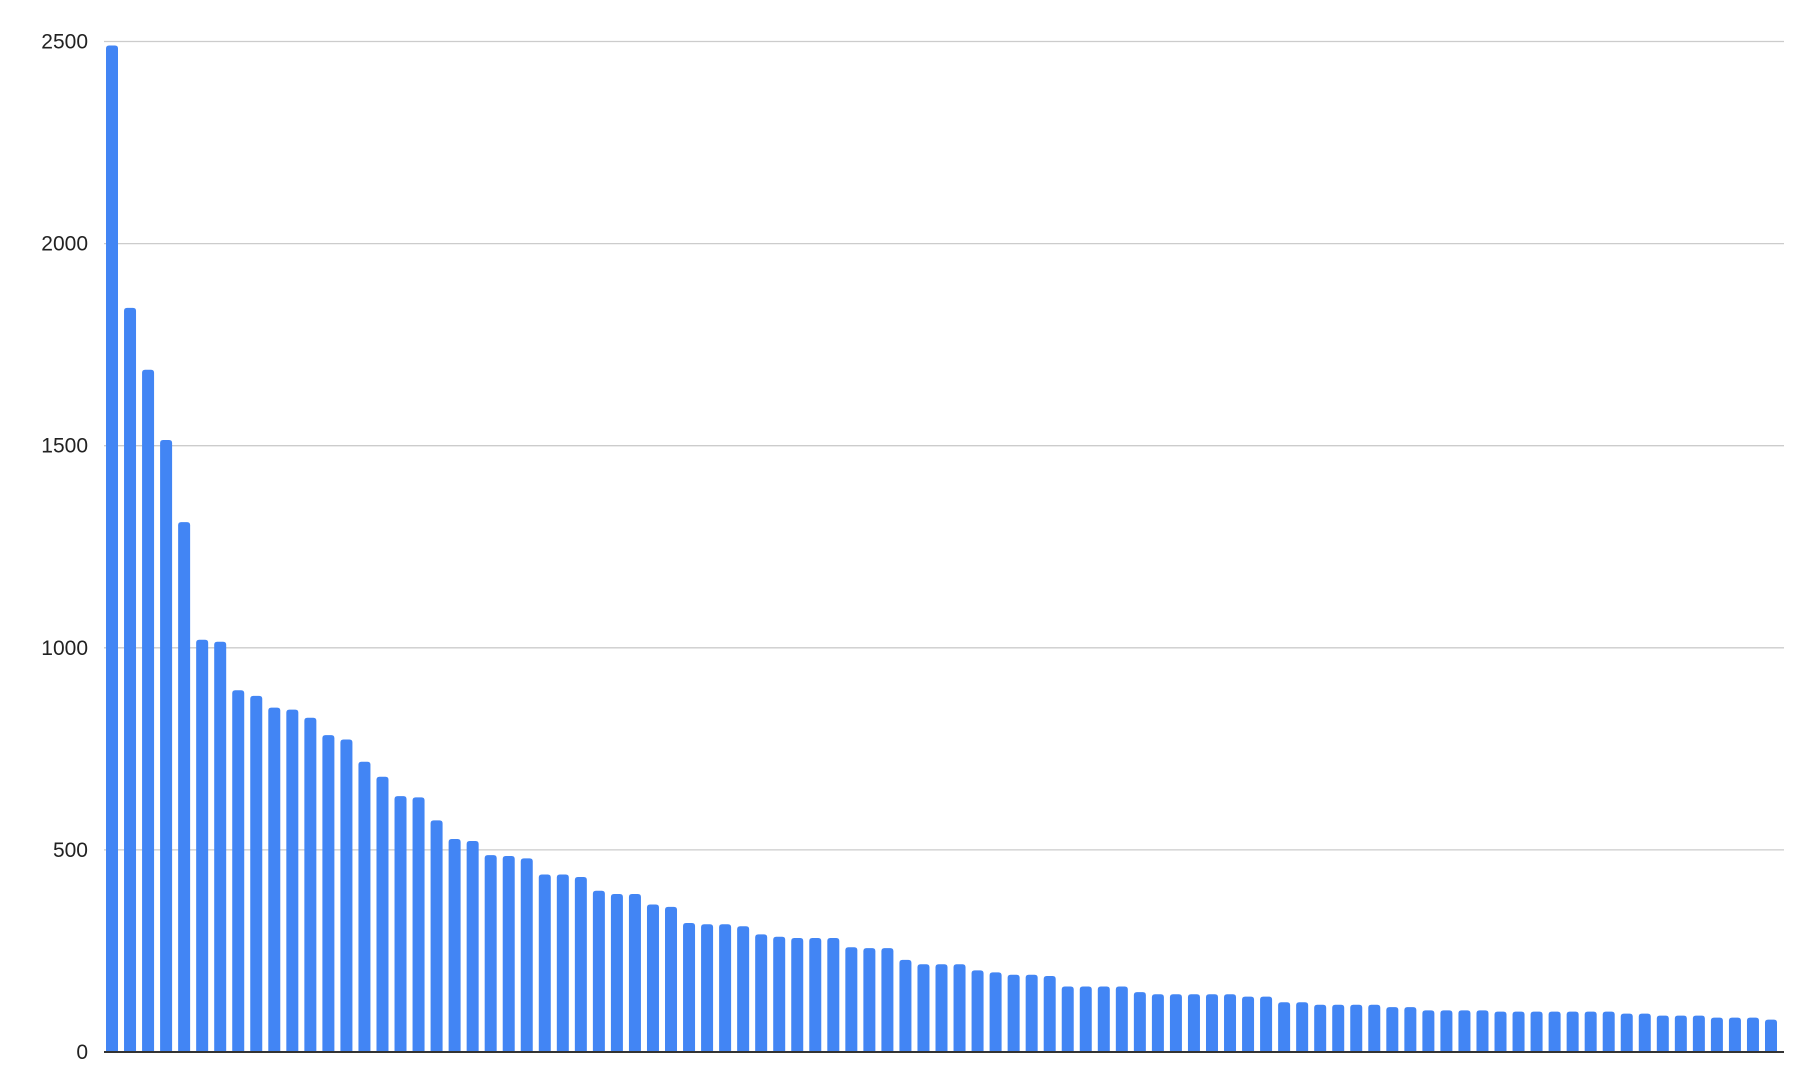  What do you see at coordinates (64, 244) in the screenshot?
I see `y-tick-label: 2000` at bounding box center [64, 244].